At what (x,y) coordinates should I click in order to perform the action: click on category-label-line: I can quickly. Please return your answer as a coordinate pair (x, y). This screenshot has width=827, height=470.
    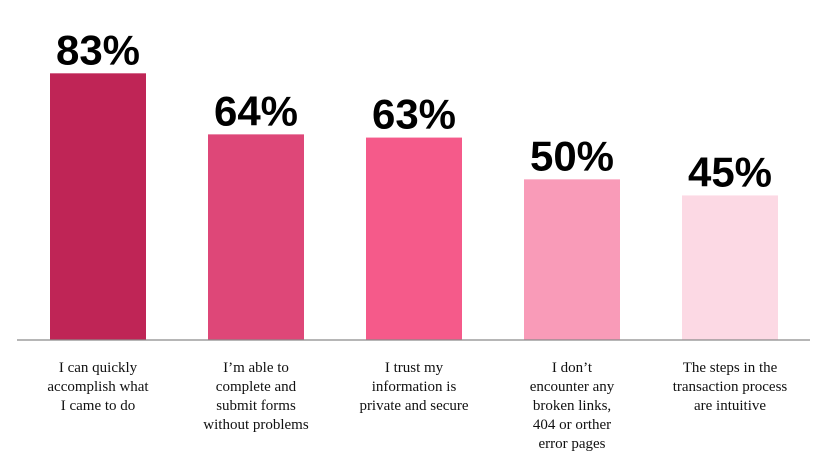
    Looking at the image, I should click on (98, 368).